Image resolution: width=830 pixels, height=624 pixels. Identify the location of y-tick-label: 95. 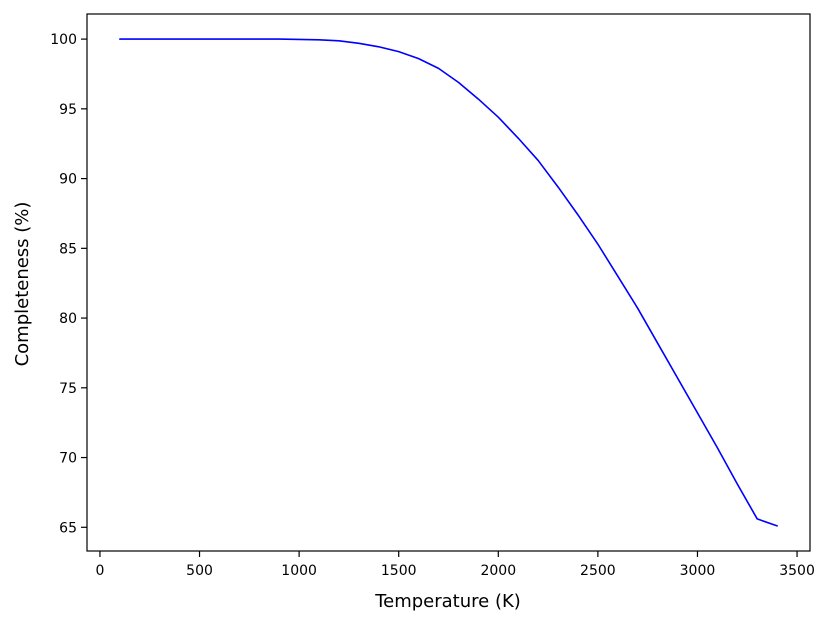
(68, 110).